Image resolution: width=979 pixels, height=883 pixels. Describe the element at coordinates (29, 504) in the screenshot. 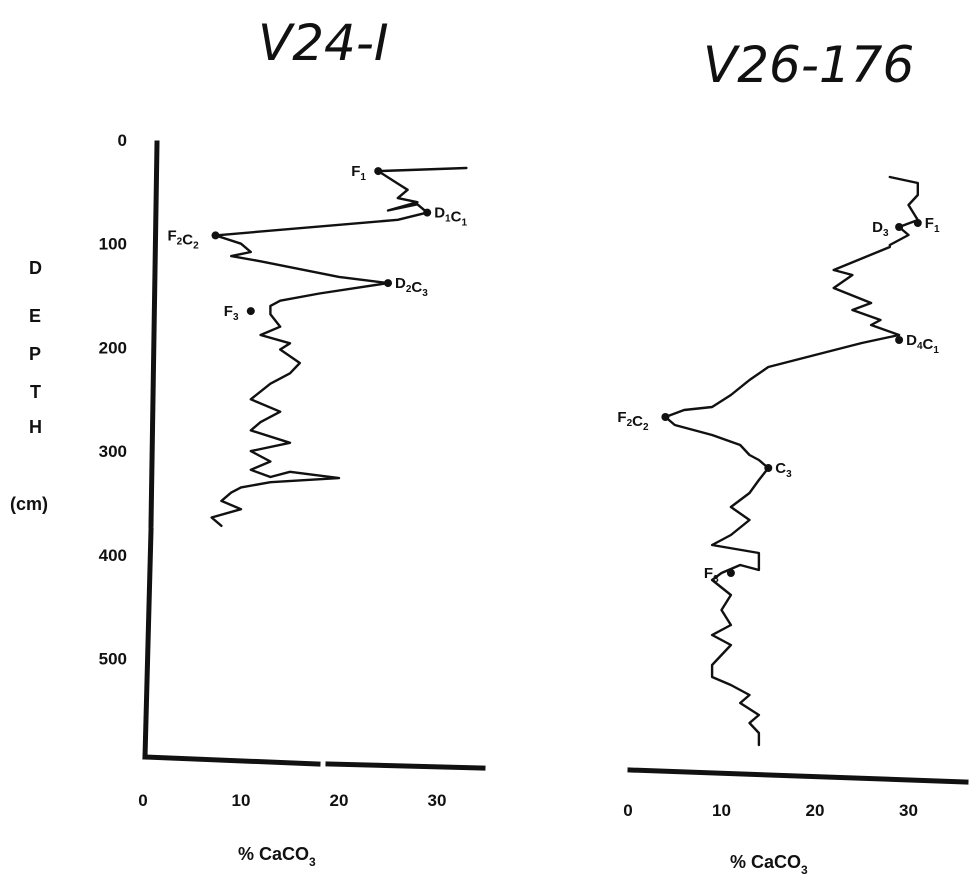

I see `y-axis-unit: (cm)` at that location.